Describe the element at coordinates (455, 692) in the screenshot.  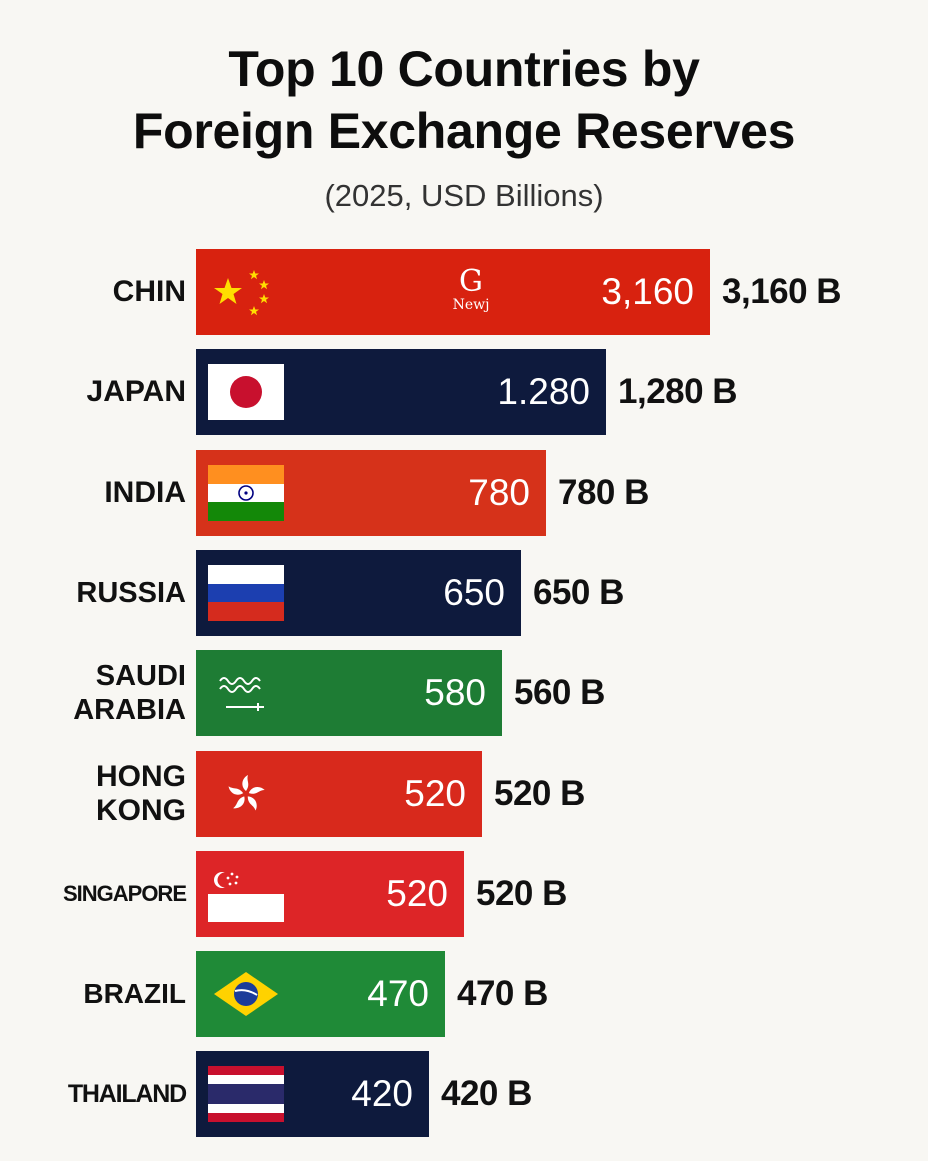
I see `bar-value-label: 580` at that location.